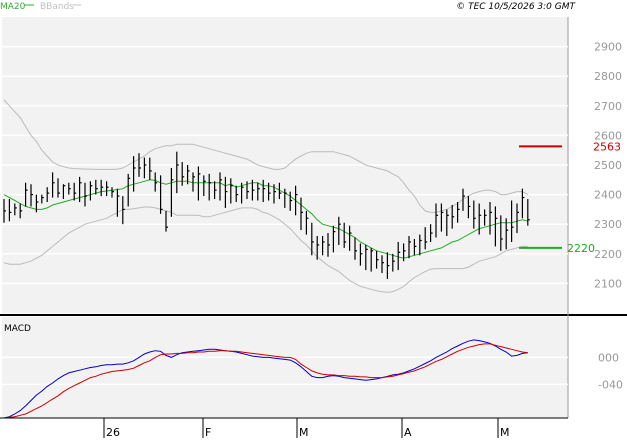 The image size is (627, 444). I want to click on price-tick-label: 2700, so click(608, 106).